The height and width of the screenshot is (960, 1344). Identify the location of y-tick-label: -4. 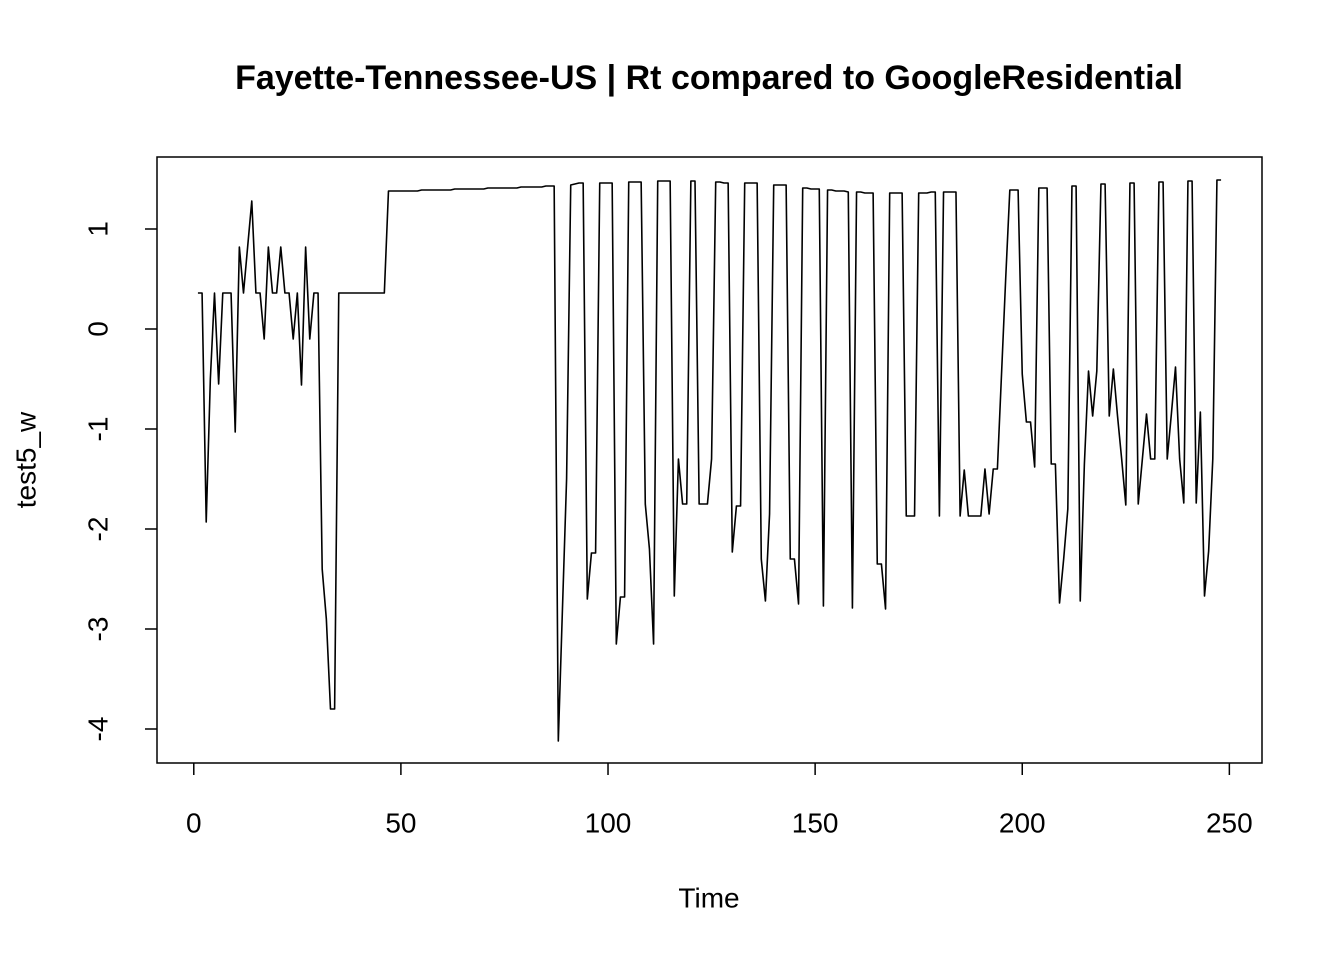
(97, 729).